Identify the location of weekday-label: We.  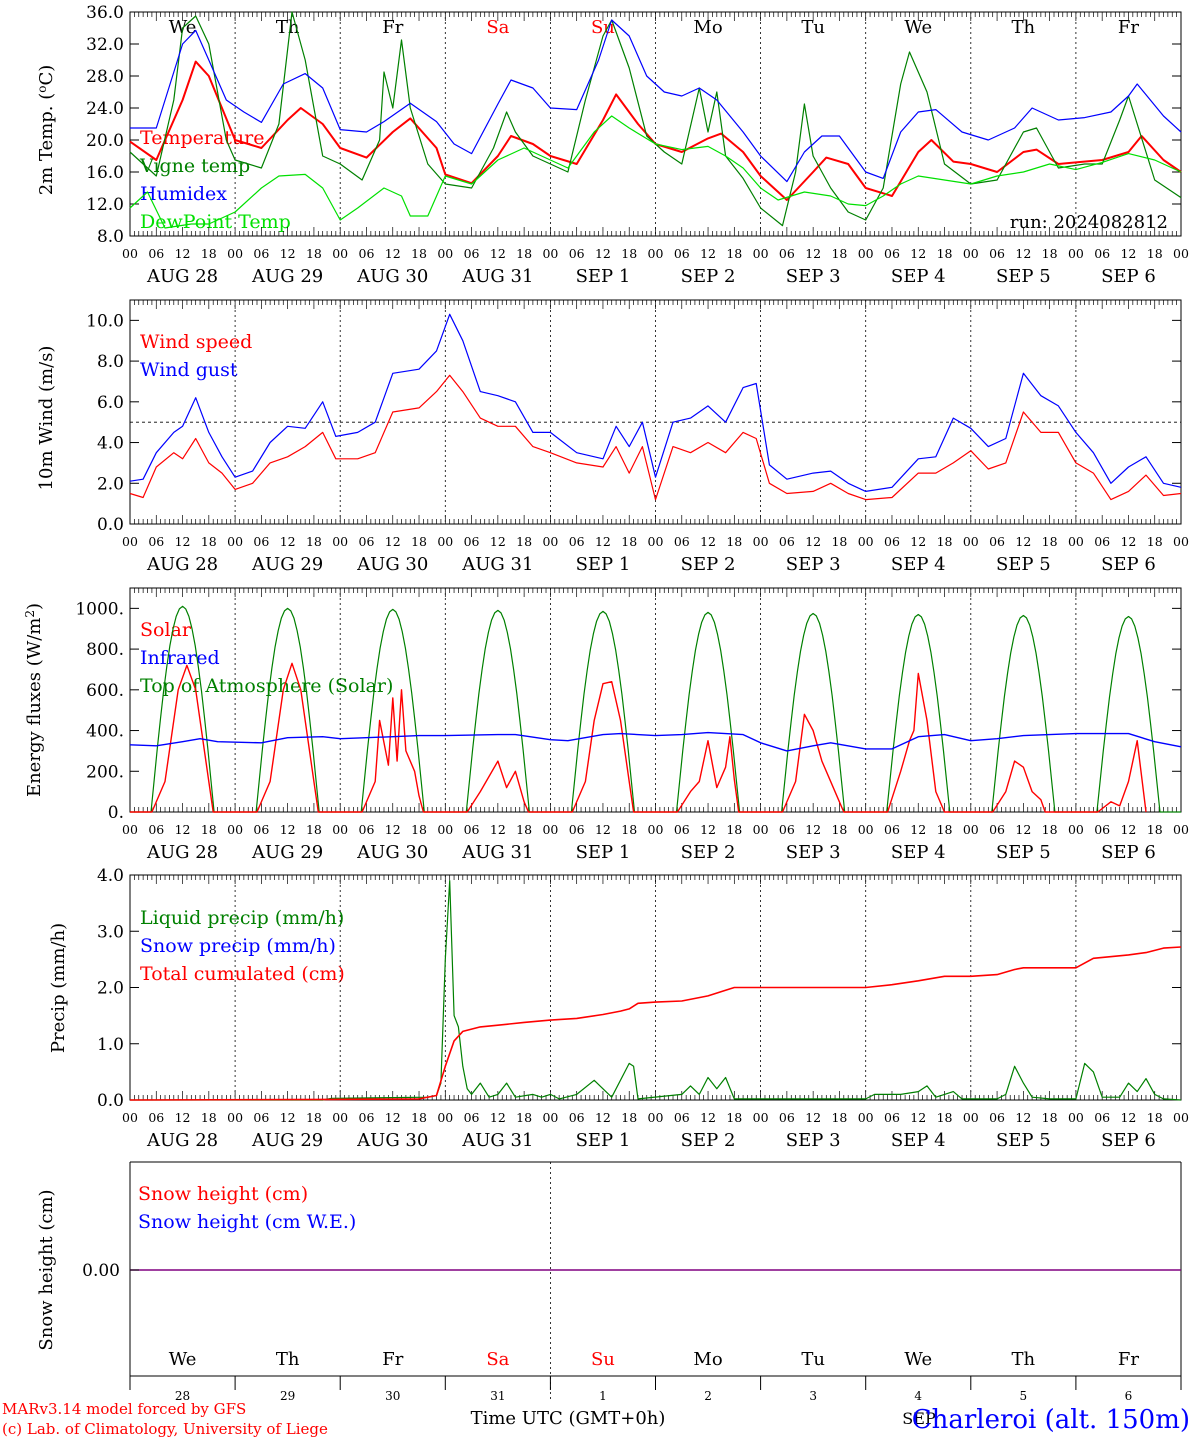
(918, 27).